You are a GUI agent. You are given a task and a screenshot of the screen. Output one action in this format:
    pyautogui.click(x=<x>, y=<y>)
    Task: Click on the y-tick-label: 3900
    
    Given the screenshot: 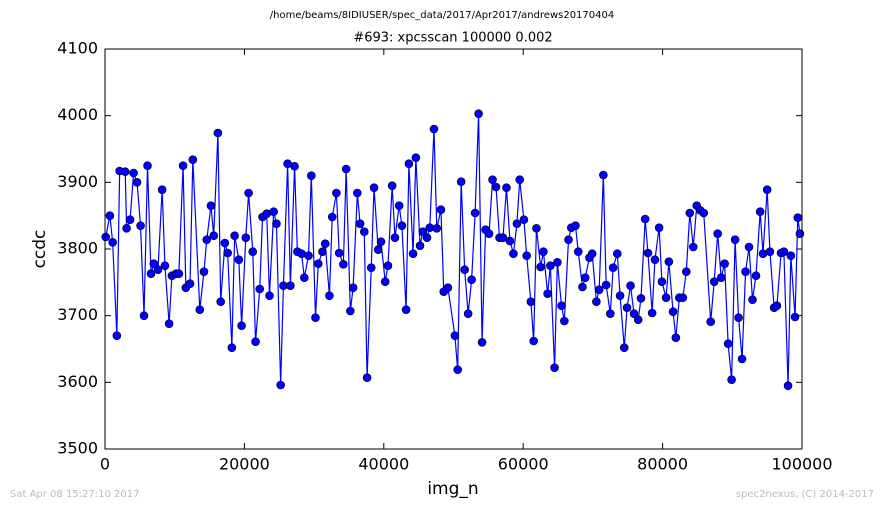 What is the action you would take?
    pyautogui.click(x=77, y=181)
    